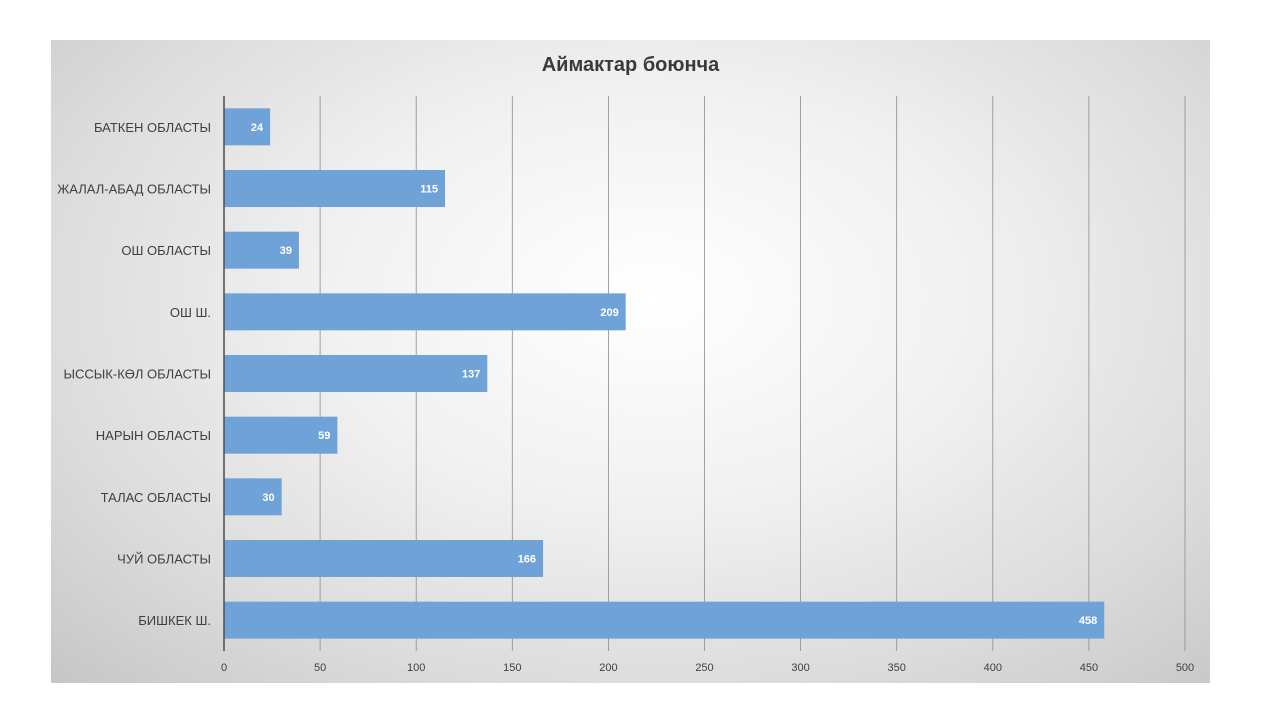 Image resolution: width=1280 pixels, height=720 pixels. I want to click on x-tick-label: 250, so click(704, 668).